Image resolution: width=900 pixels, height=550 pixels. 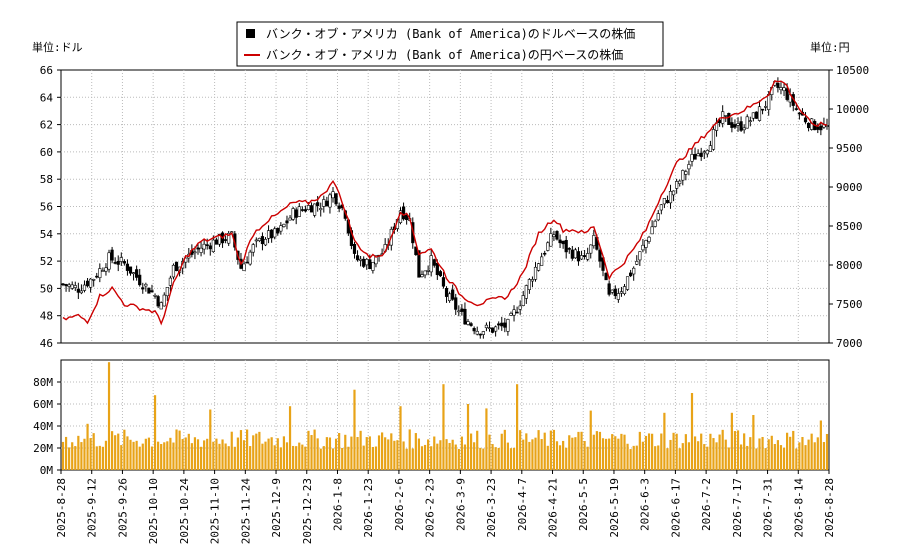 What do you see at coordinates (43, 404) in the screenshot?
I see `volume-tick-label: 60M` at bounding box center [43, 404].